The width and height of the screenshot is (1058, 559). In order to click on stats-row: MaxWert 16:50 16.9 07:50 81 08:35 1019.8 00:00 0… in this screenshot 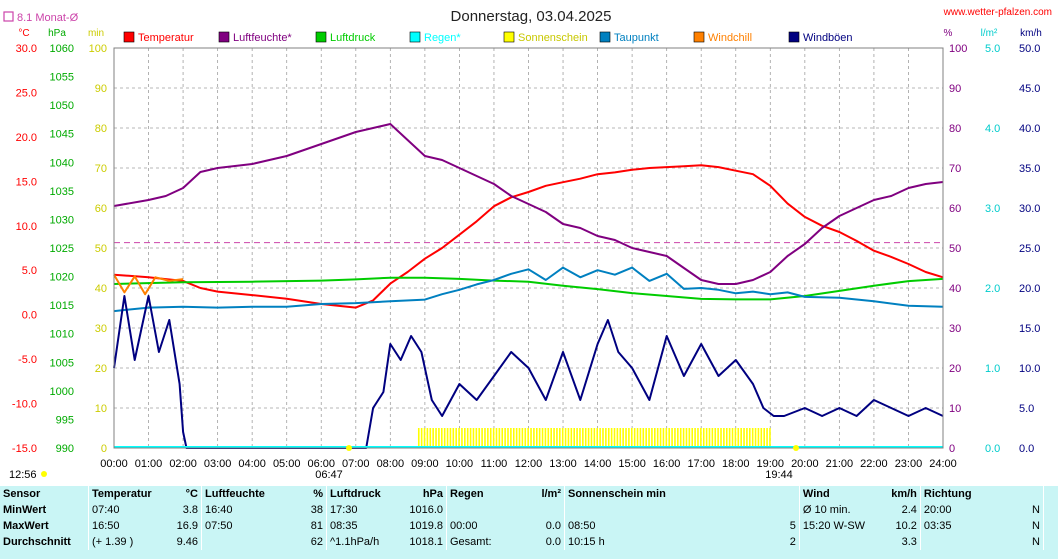, I will do `click(529, 526)`.